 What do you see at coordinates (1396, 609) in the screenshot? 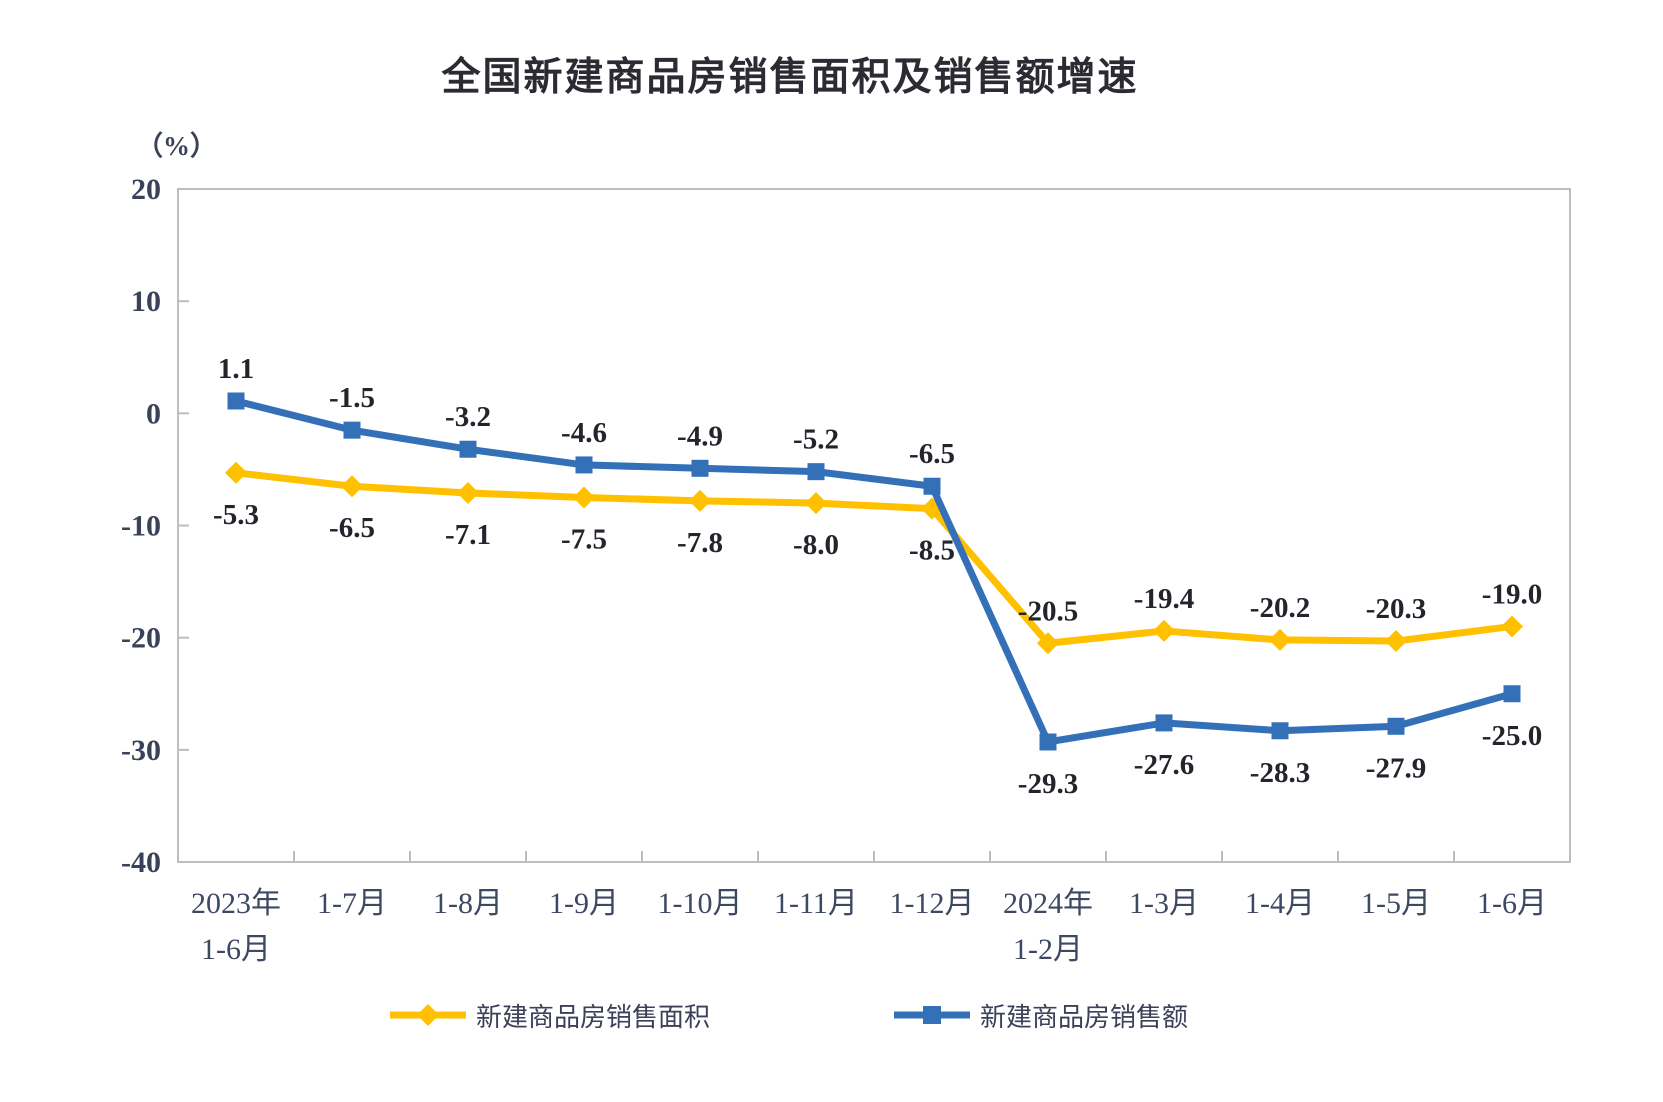
I see `data-label: -20.3` at bounding box center [1396, 609].